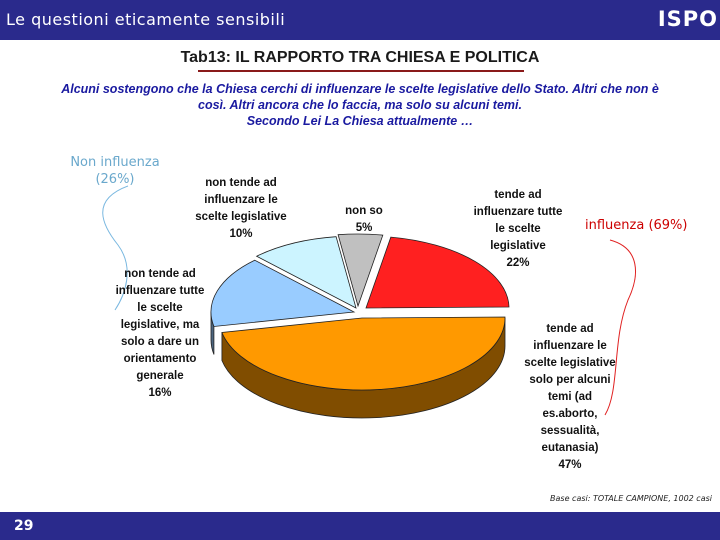 The height and width of the screenshot is (540, 720). I want to click on pie-tops, so click(360, 312).